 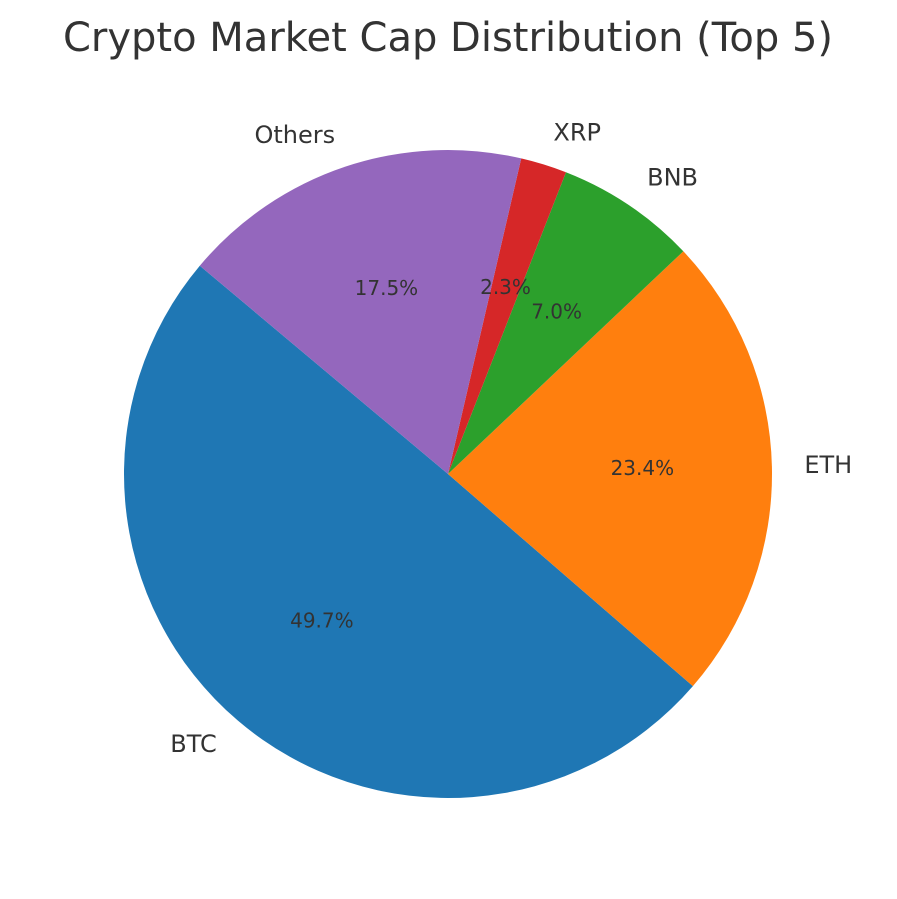 What do you see at coordinates (672, 177) in the screenshot?
I see `slice-label: BNB` at bounding box center [672, 177].